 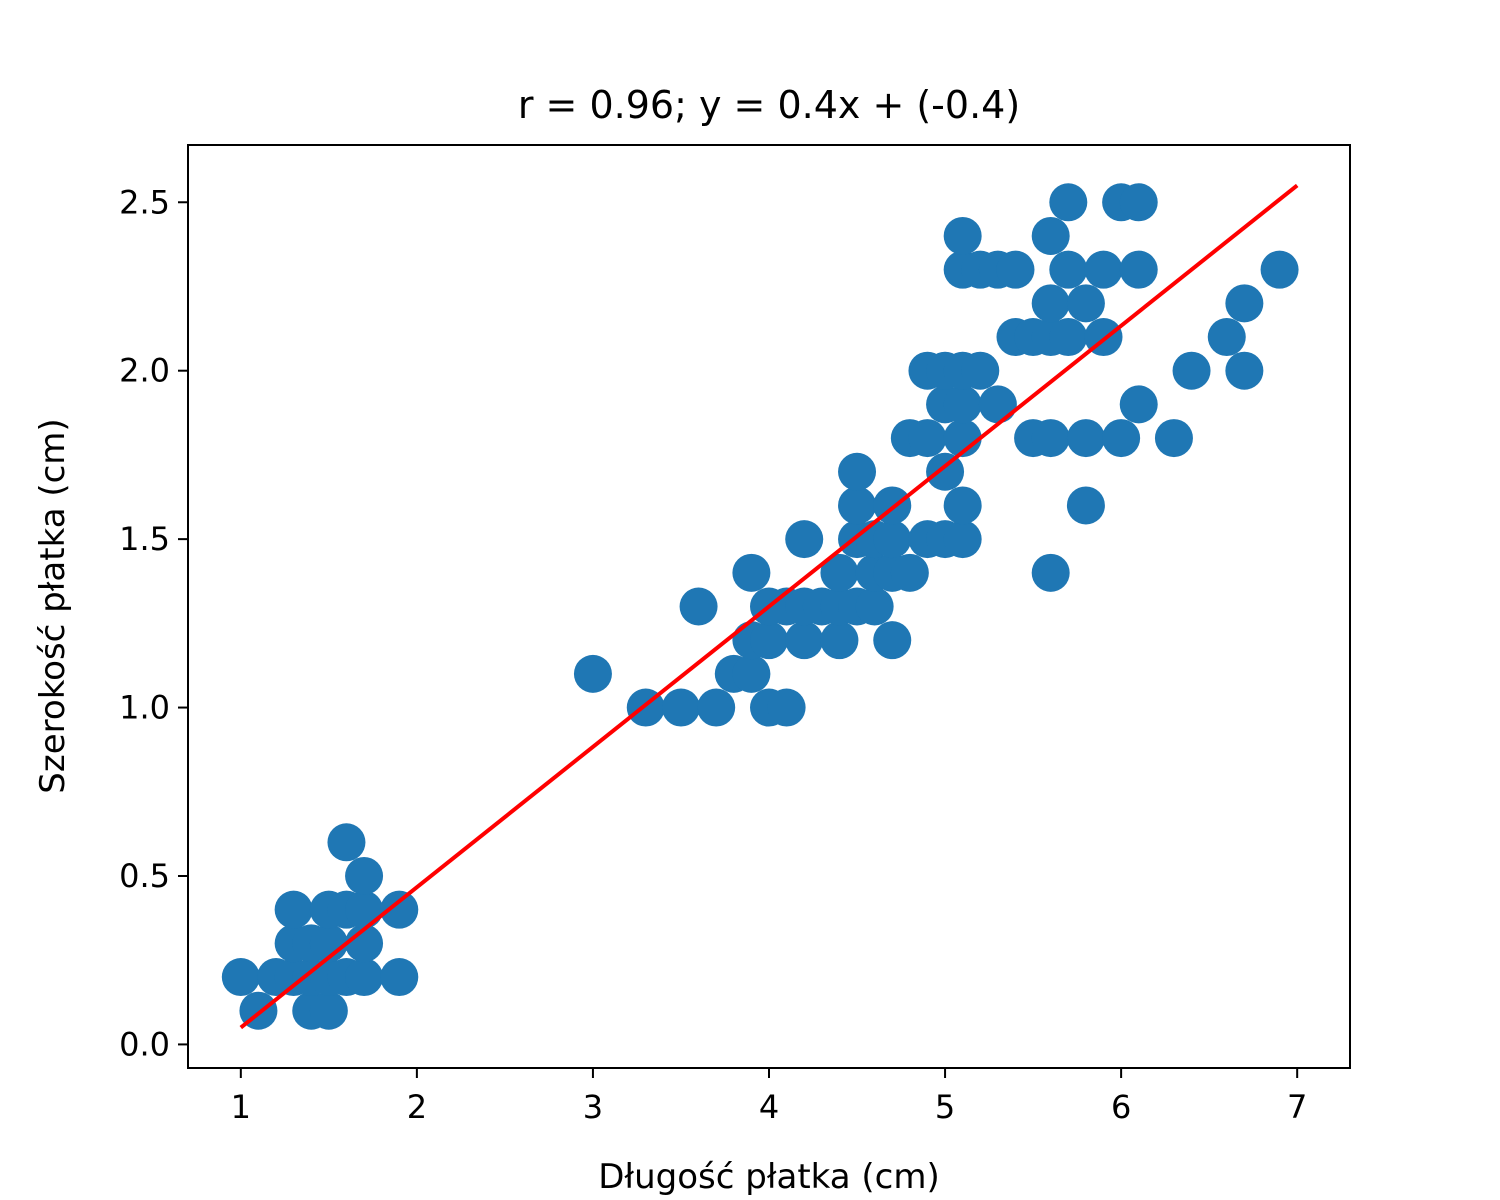 What do you see at coordinates (144, 202) in the screenshot?
I see `y-tick-label: 2.5` at bounding box center [144, 202].